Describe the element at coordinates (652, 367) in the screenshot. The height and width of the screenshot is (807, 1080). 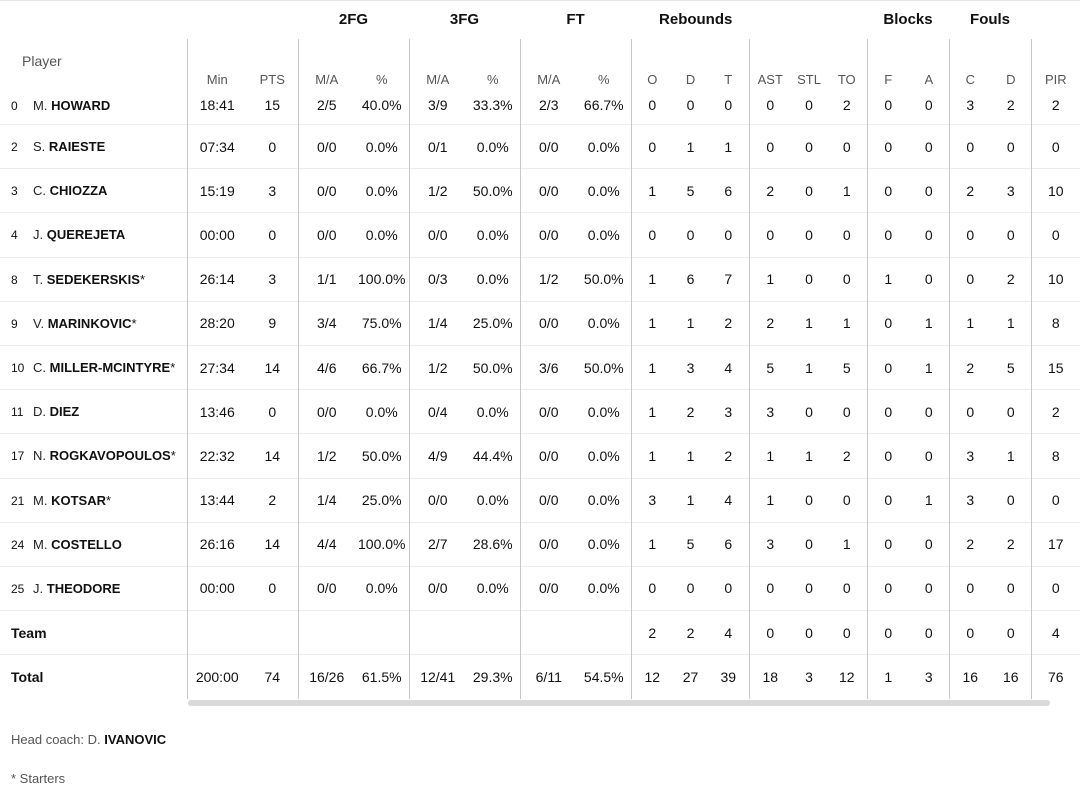
I see `stat-reb-o: 1` at that location.